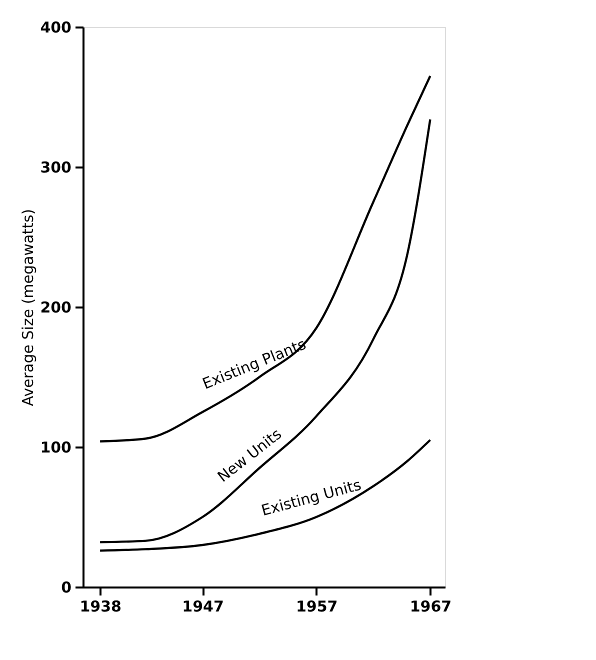 This screenshot has height=660, width=596. Describe the element at coordinates (203, 607) in the screenshot. I see `x-tick-label: 1947` at that location.